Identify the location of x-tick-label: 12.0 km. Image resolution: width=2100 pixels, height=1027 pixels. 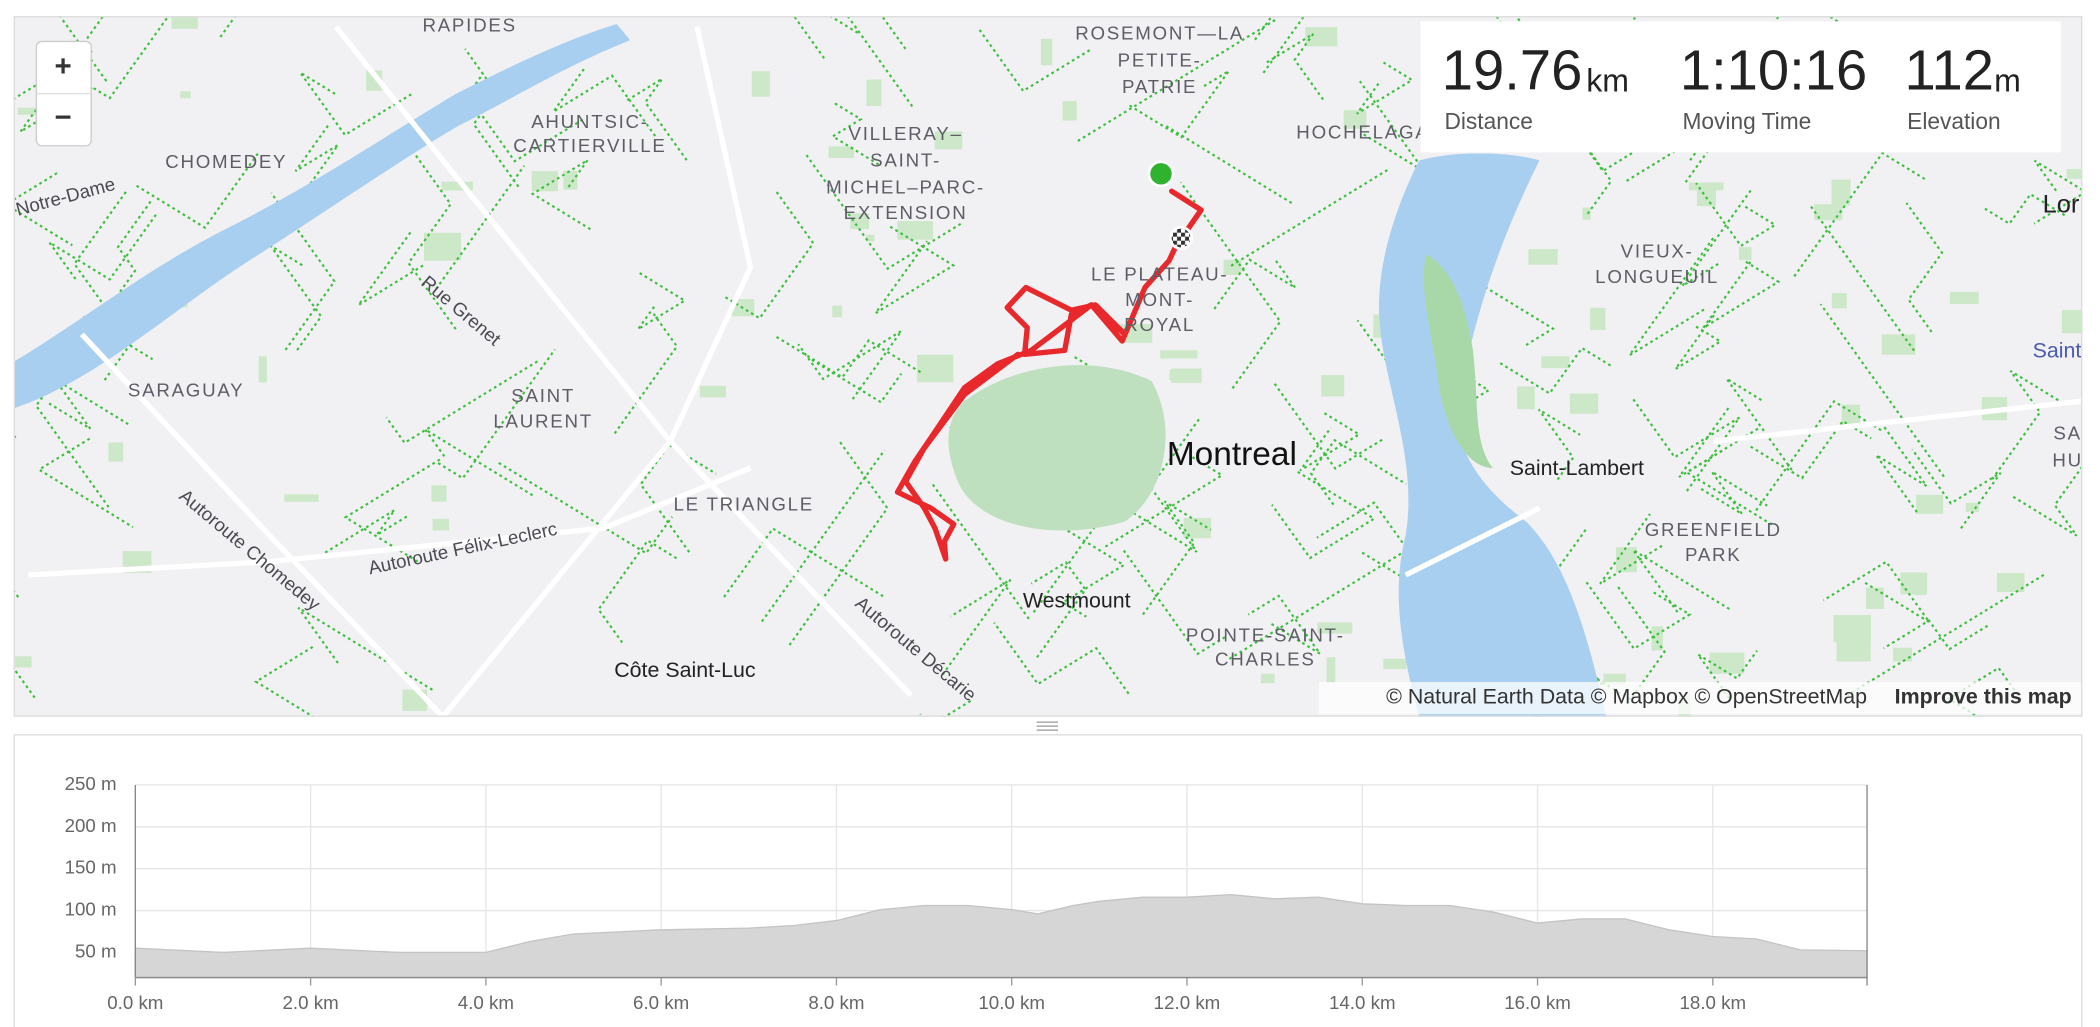
(1187, 1002).